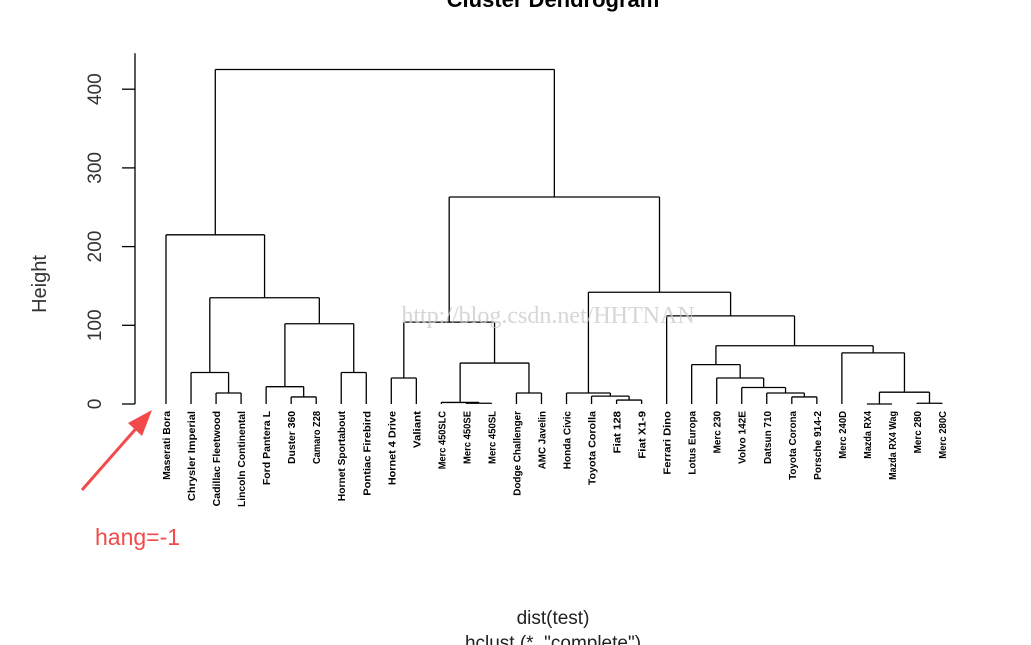 This screenshot has height=645, width=1031. I want to click on leaf-label: Chrysler Imperial, so click(192, 456).